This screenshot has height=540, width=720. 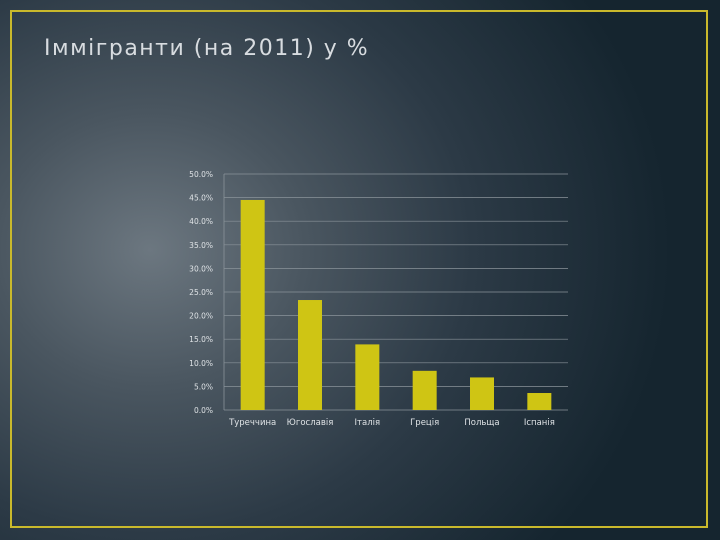 What do you see at coordinates (252, 423) in the screenshot?
I see `x-category-label: Туреччина` at bounding box center [252, 423].